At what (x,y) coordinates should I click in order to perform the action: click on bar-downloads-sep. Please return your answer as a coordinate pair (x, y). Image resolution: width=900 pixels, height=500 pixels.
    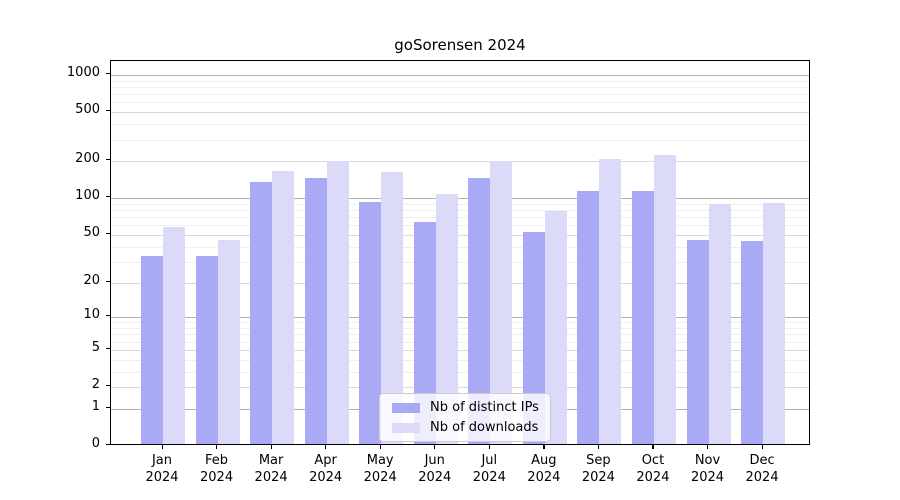
    Looking at the image, I should click on (610, 301).